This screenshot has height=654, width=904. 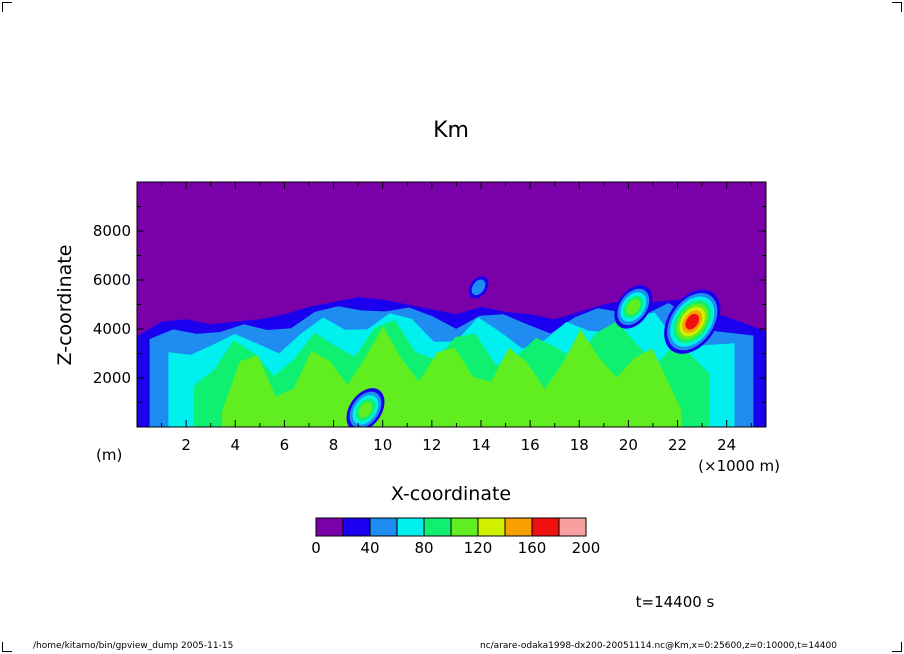 I want to click on x-tick-label: 22, so click(x=677, y=445).